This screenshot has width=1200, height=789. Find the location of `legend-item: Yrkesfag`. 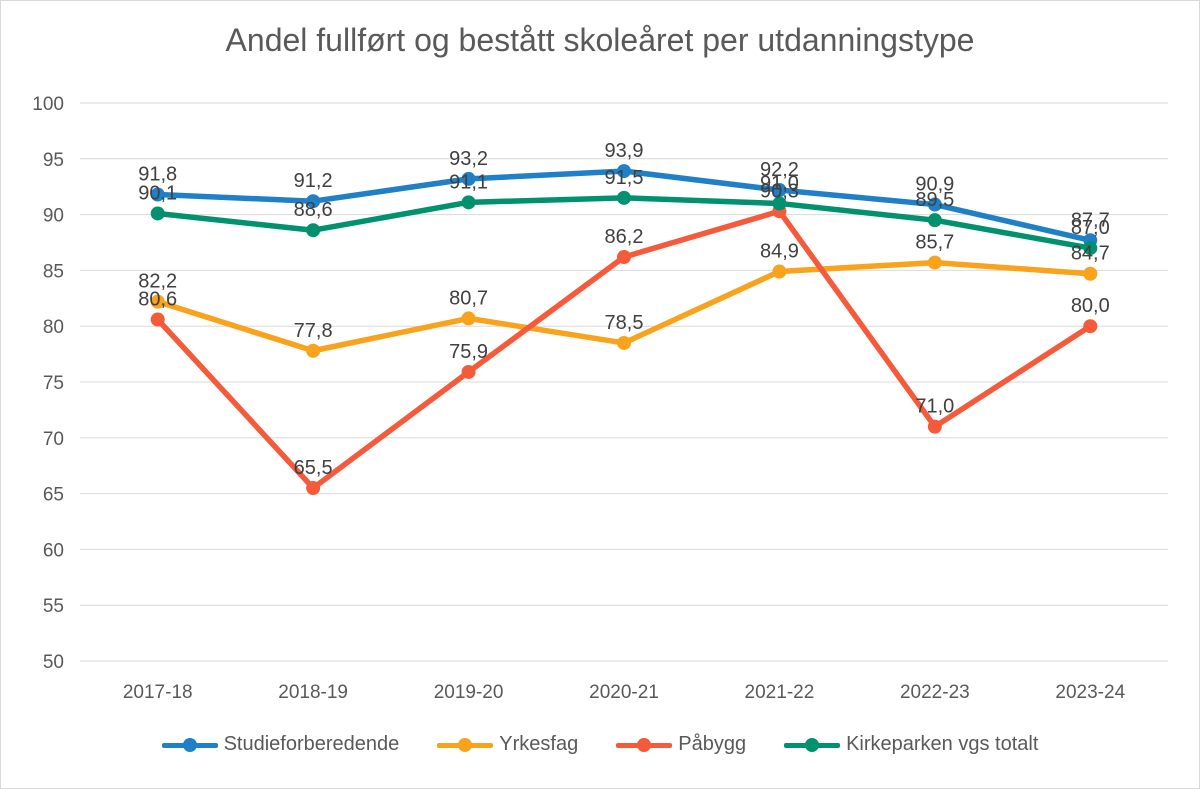

legend-item: Yrkesfag is located at coordinates (507, 744).